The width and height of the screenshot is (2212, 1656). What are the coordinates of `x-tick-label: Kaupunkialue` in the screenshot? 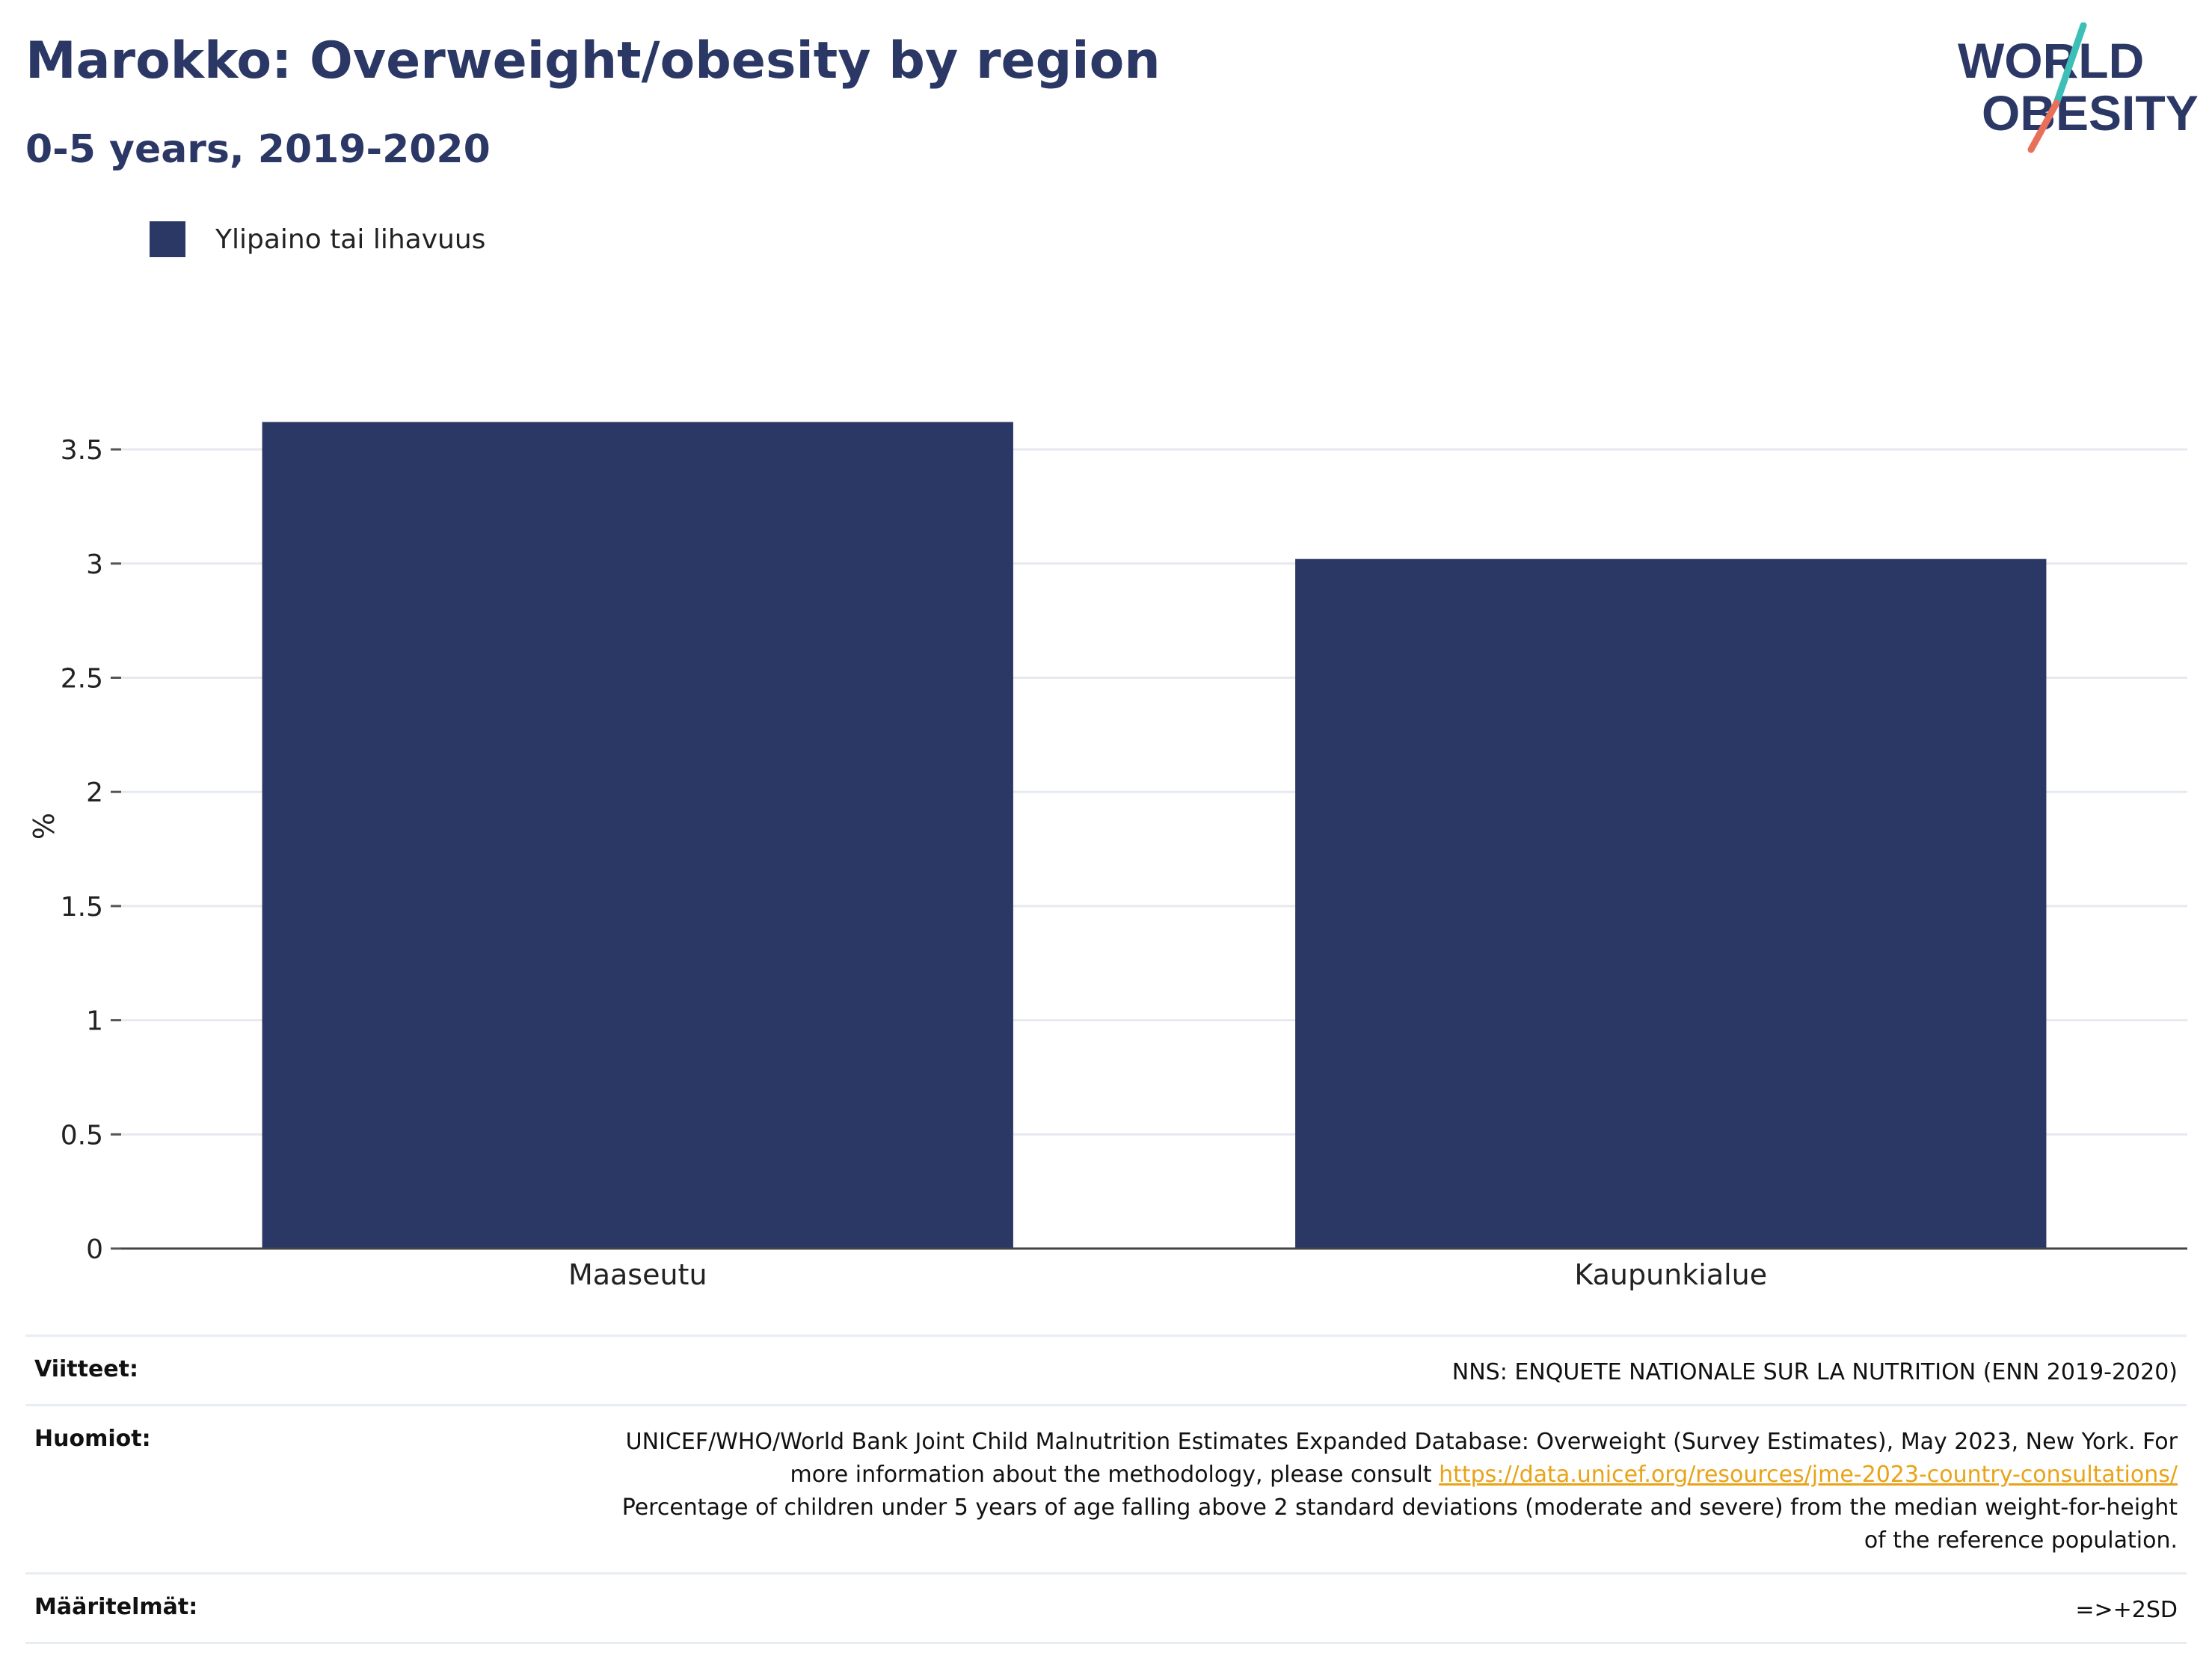 It's located at (1670, 1274).